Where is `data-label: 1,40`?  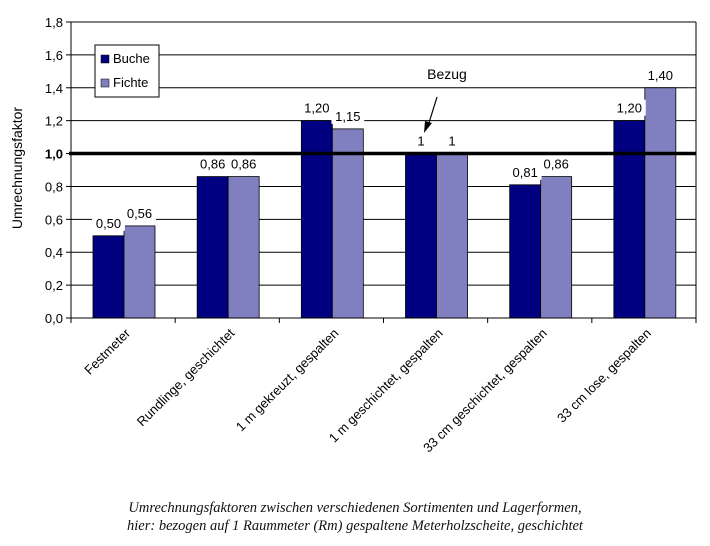
data-label: 1,40 is located at coordinates (660, 75).